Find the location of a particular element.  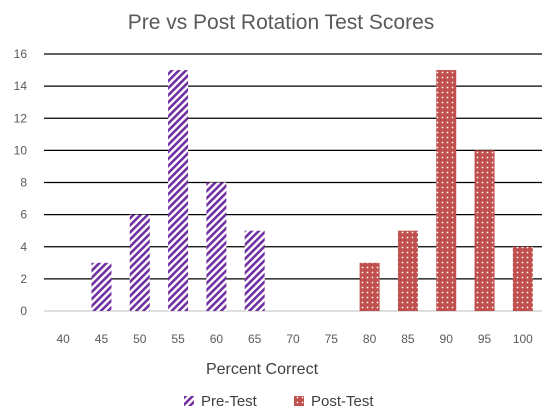

x-tick-label-70: 70 is located at coordinates (293, 339).